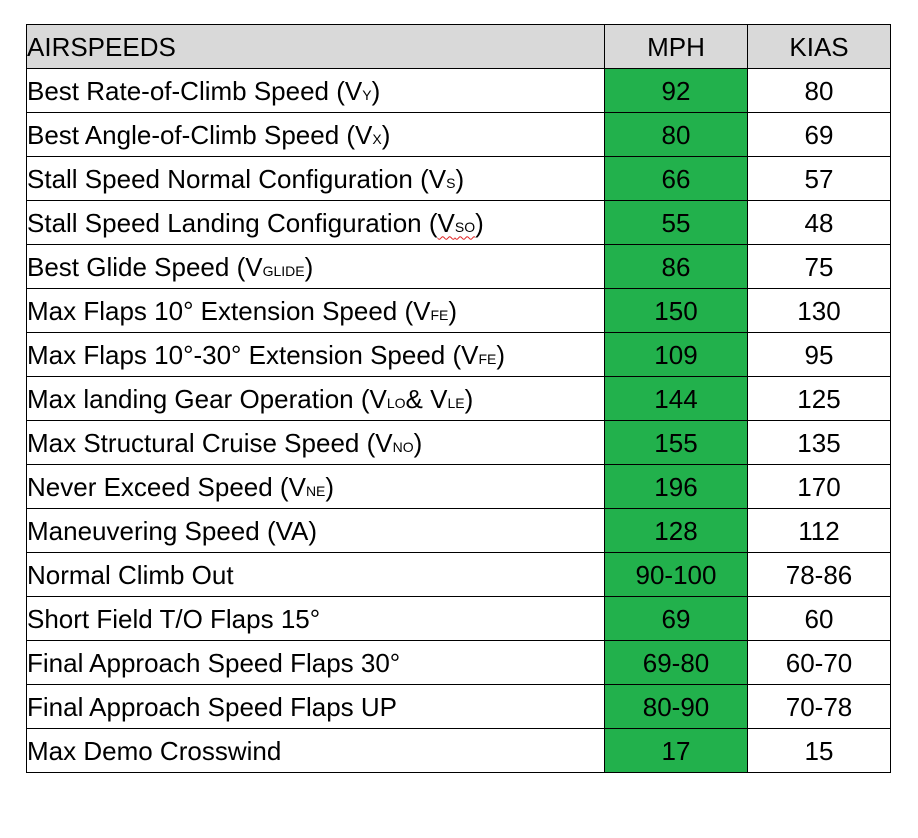 The height and width of the screenshot is (838, 918). Describe the element at coordinates (819, 46) in the screenshot. I see `header-kias: KIAS` at that location.